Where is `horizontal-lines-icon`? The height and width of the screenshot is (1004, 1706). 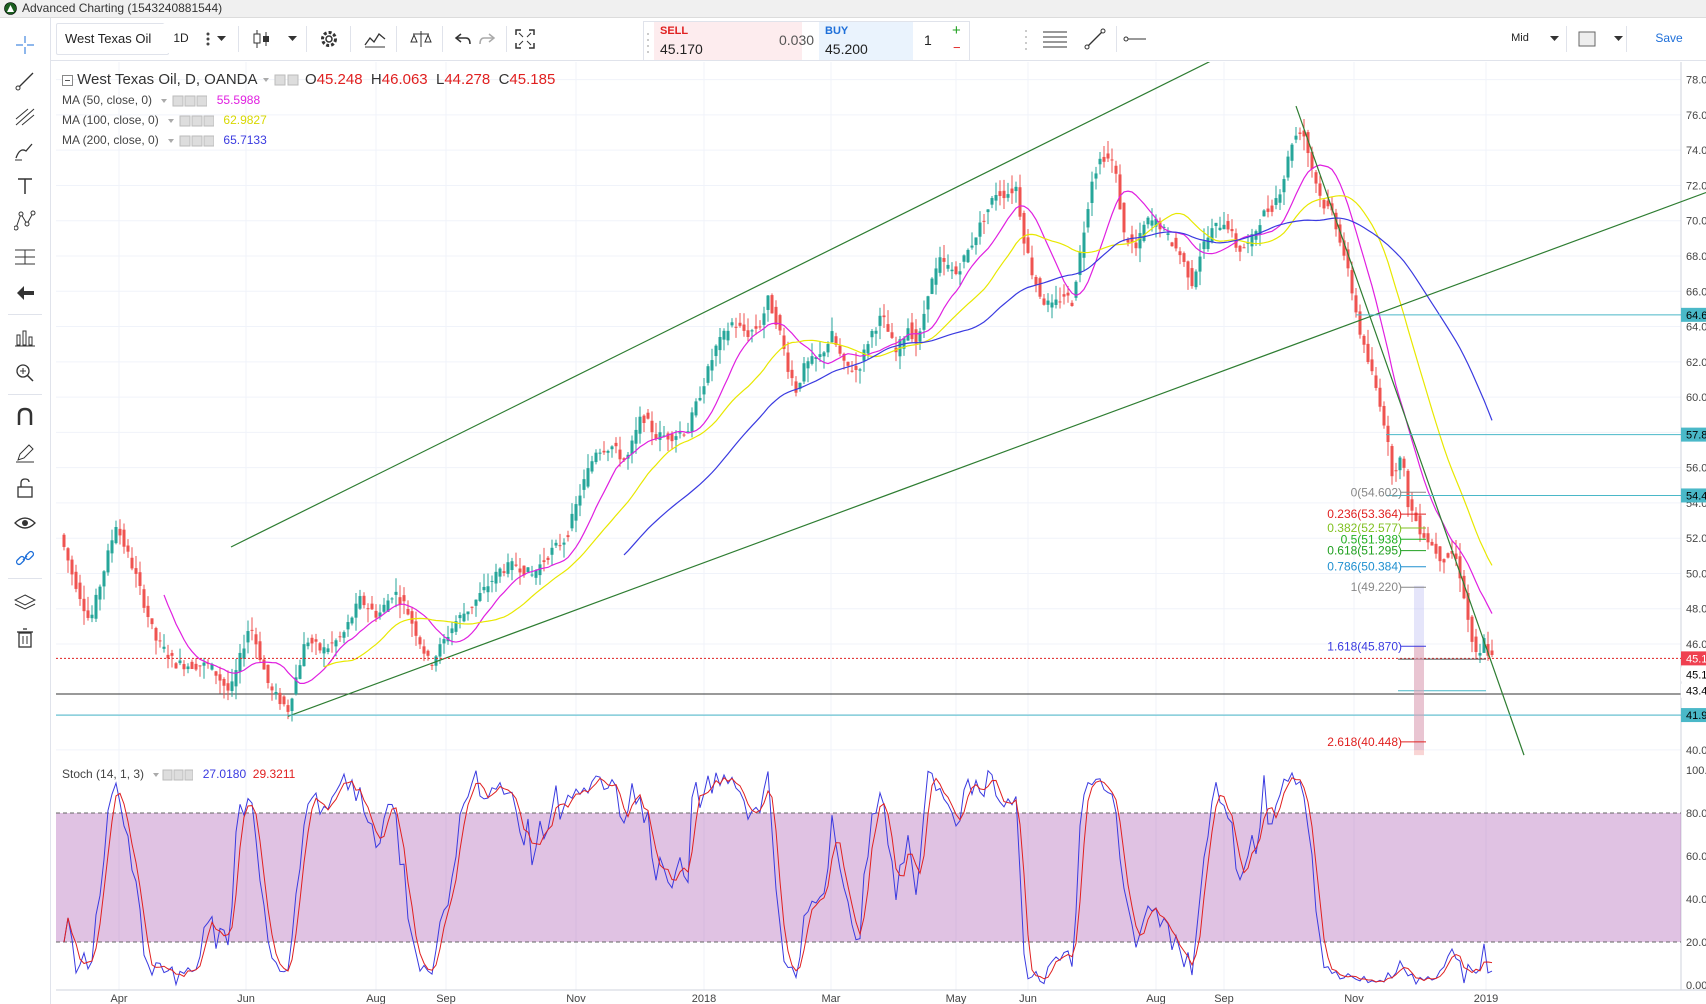
horizontal-lines-icon is located at coordinates (1055, 39).